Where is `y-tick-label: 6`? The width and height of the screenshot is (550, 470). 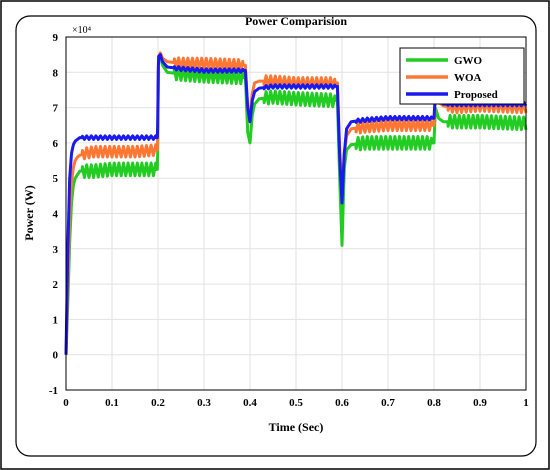 y-tick-label: 6 is located at coordinates (56, 144).